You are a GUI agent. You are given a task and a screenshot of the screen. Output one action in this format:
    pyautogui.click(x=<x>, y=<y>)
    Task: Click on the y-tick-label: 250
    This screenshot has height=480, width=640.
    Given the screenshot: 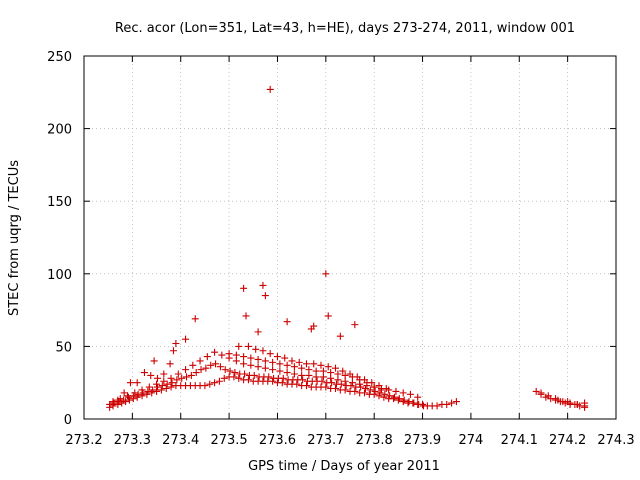 What is the action you would take?
    pyautogui.click(x=59, y=57)
    